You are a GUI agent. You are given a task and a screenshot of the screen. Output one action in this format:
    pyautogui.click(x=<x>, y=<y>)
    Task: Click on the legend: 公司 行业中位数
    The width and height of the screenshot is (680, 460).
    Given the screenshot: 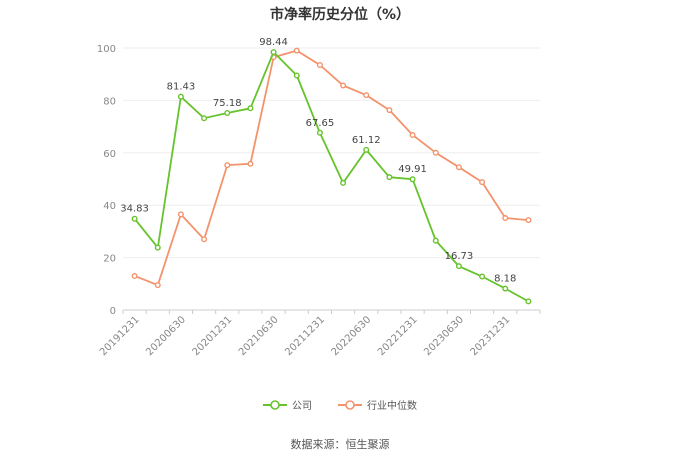 What is the action you would take?
    pyautogui.click(x=340, y=404)
    